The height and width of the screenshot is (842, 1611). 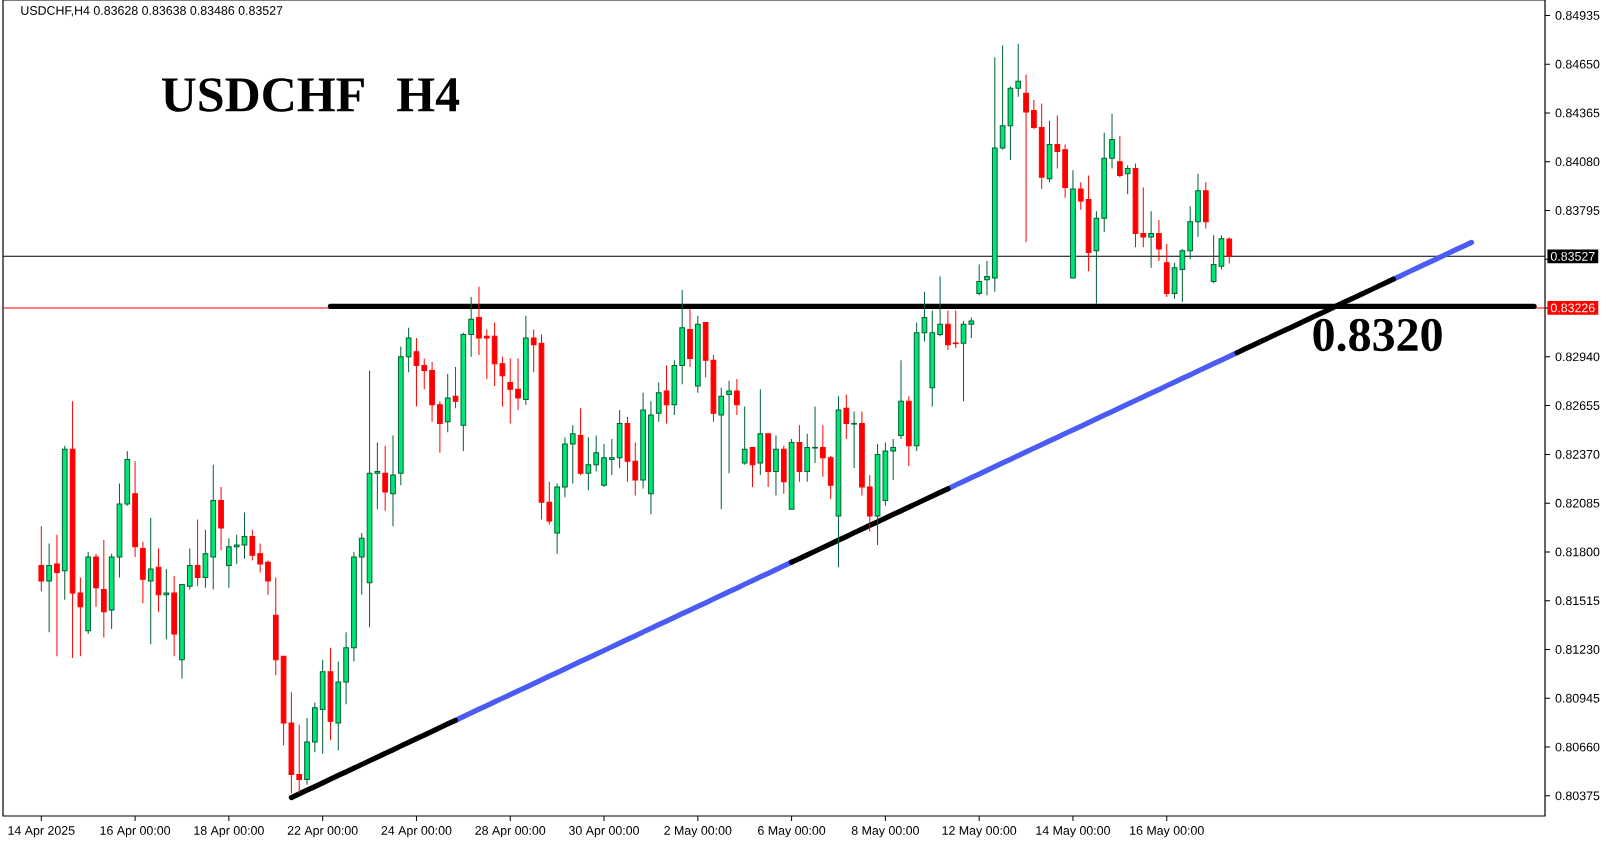 What do you see at coordinates (41, 832) in the screenshot?
I see `x-tick-label: 14 Apr 2025` at bounding box center [41, 832].